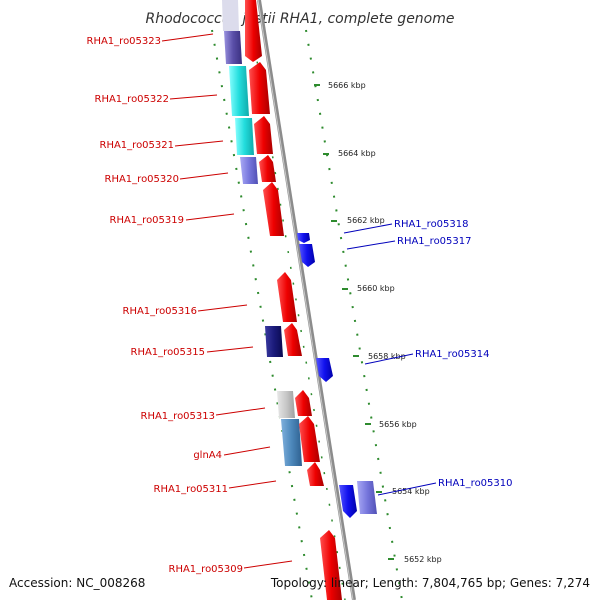  Describe the element at coordinates (347, 85) in the screenshot. I see `kbp-label: 5666 kbp` at that location.